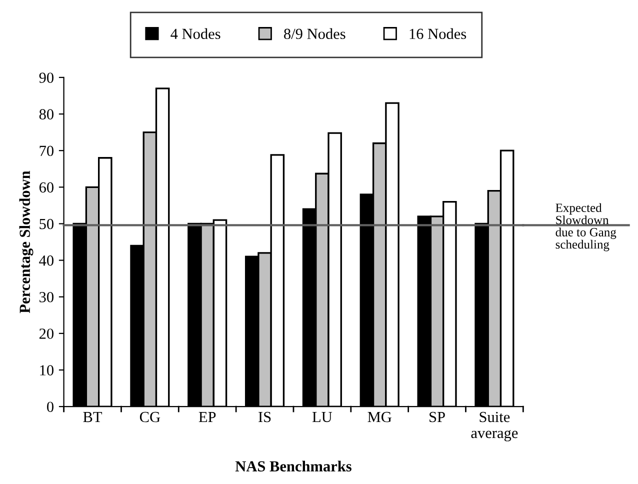 This screenshot has height=484, width=638. I want to click on y-axis-title: Percentage Slowdown, so click(26, 242).